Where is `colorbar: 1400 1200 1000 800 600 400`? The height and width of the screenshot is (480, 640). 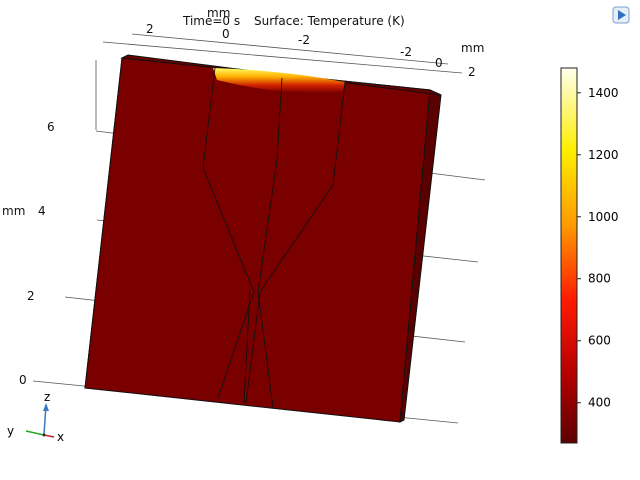
colorbar: 1400 1200 1000 800 600 400 is located at coordinates (589, 255).